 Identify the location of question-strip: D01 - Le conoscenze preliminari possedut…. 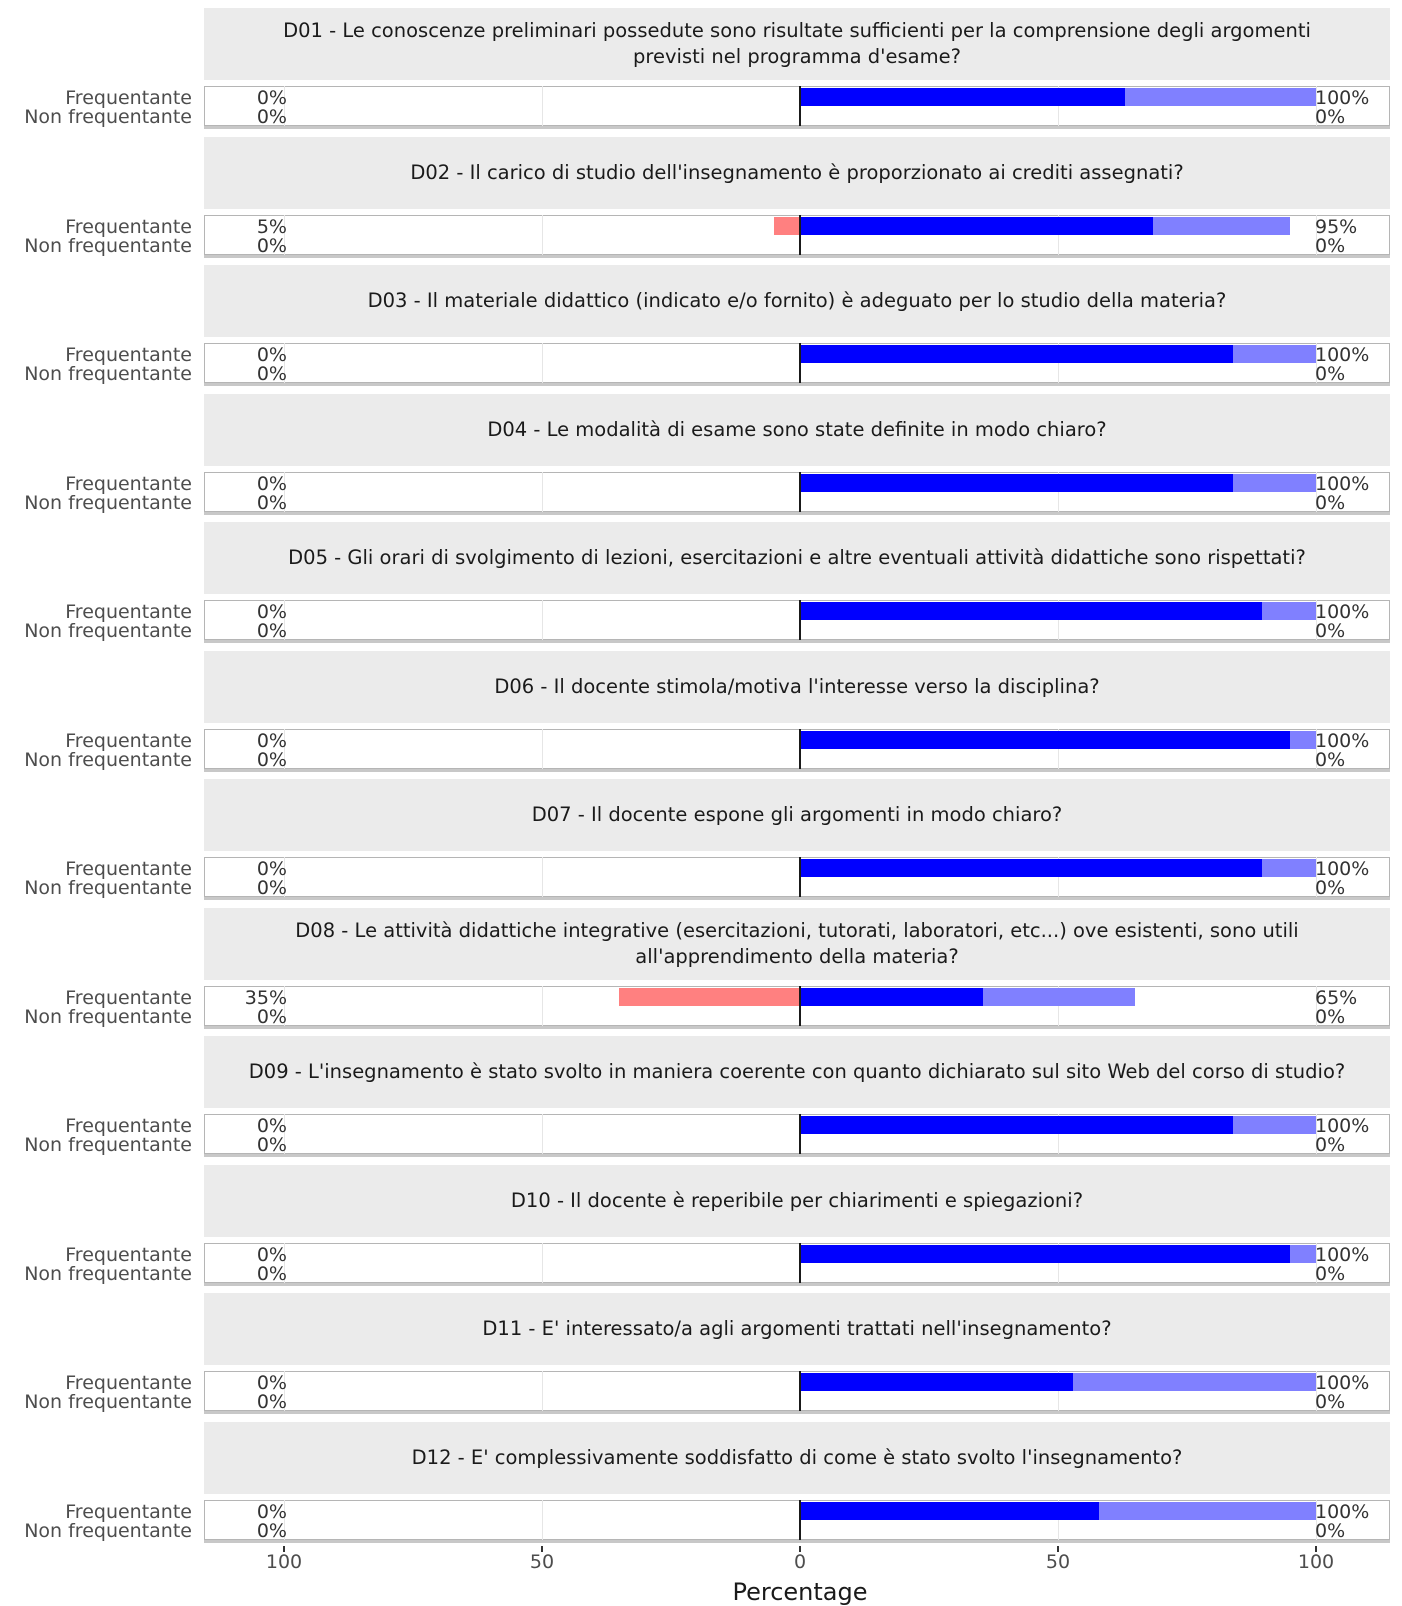
(797, 44).